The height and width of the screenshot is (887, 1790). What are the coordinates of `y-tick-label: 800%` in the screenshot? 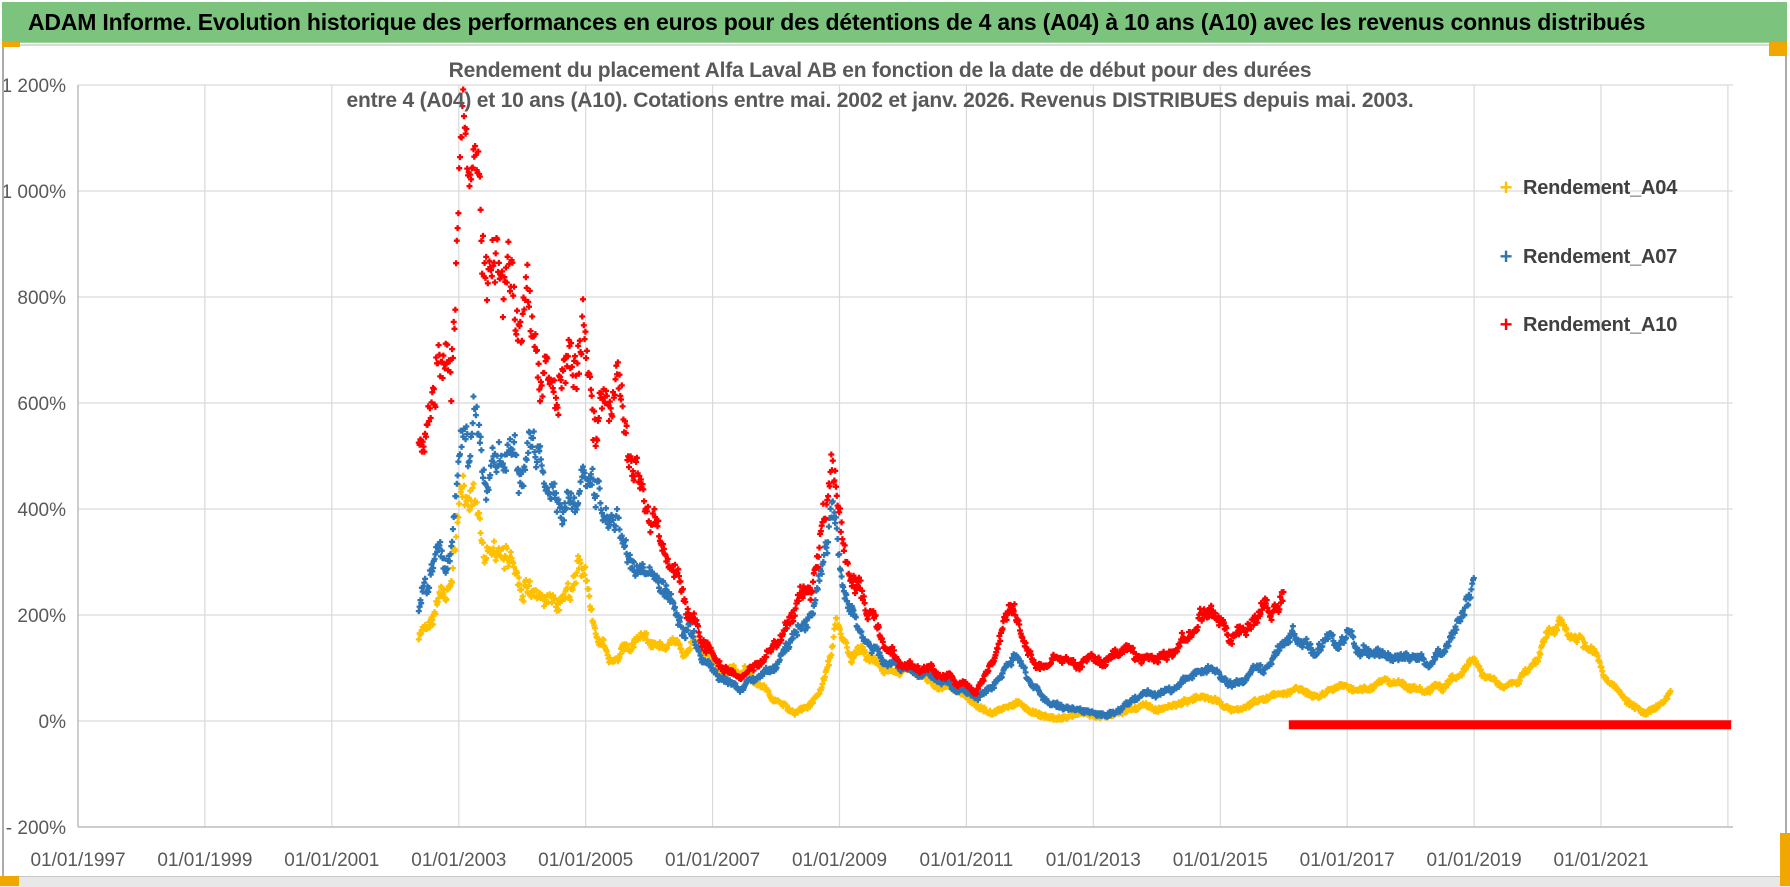 It's located at (41, 298).